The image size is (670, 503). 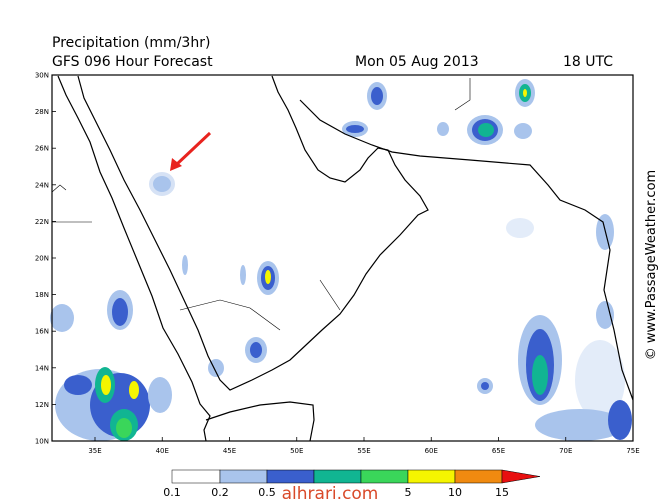 What do you see at coordinates (498, 451) in the screenshot?
I see `longitude-label: 65E` at bounding box center [498, 451].